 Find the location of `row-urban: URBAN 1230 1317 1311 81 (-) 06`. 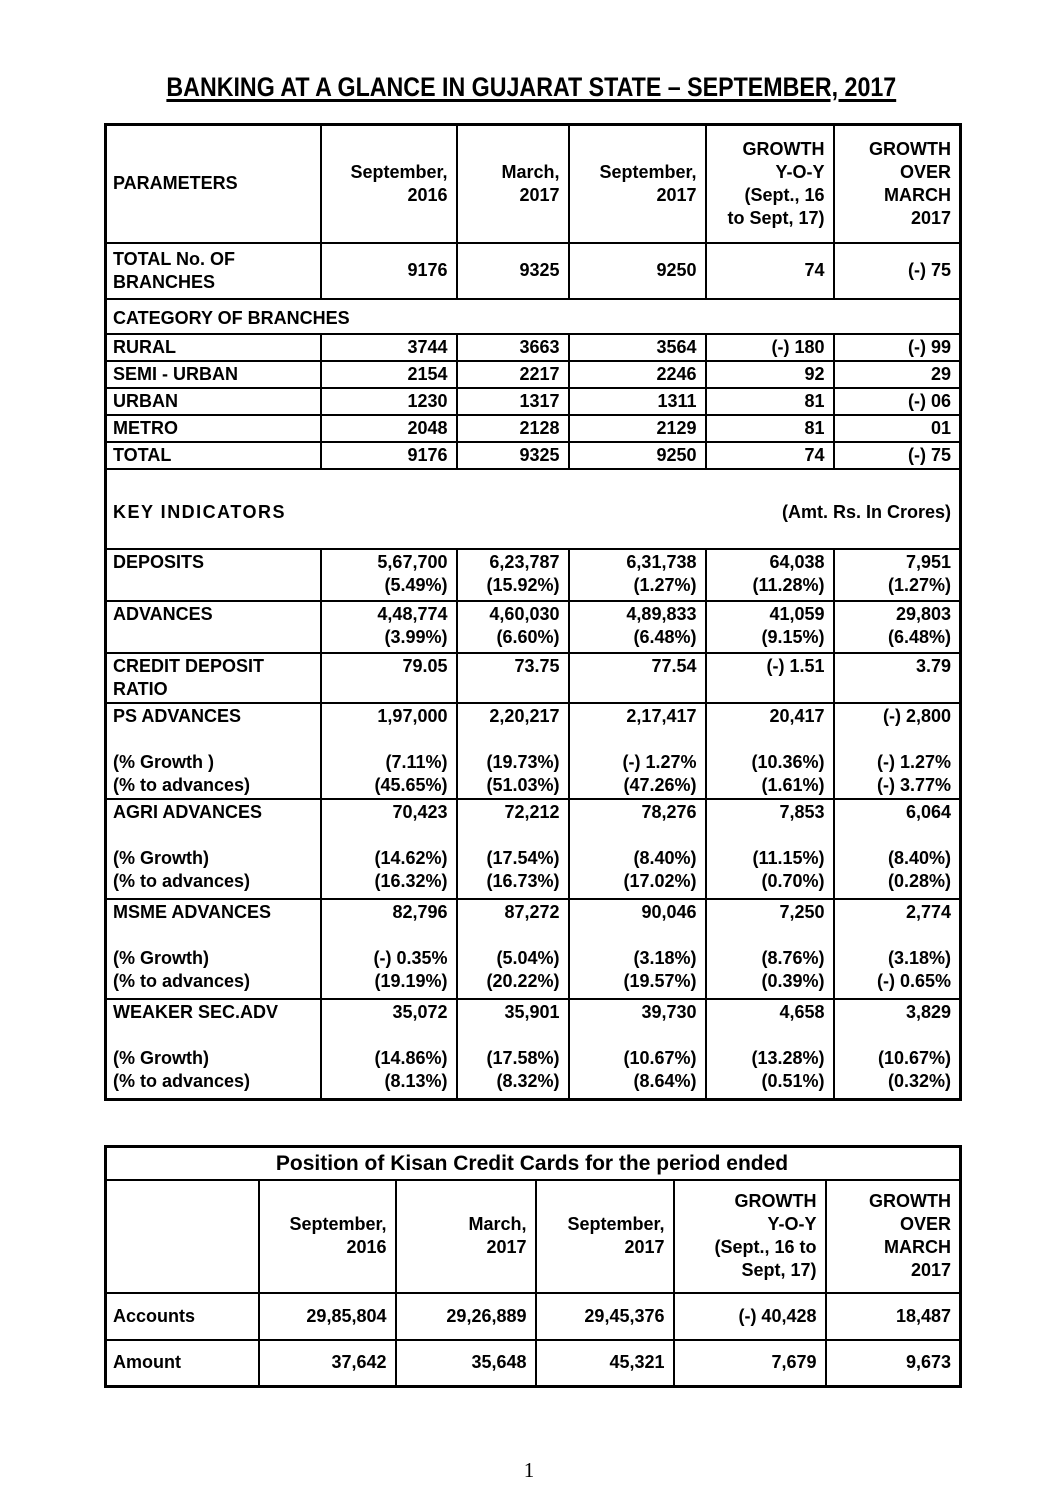

row-urban: URBAN 1230 1317 1311 81 (-) 06 is located at coordinates (533, 401).